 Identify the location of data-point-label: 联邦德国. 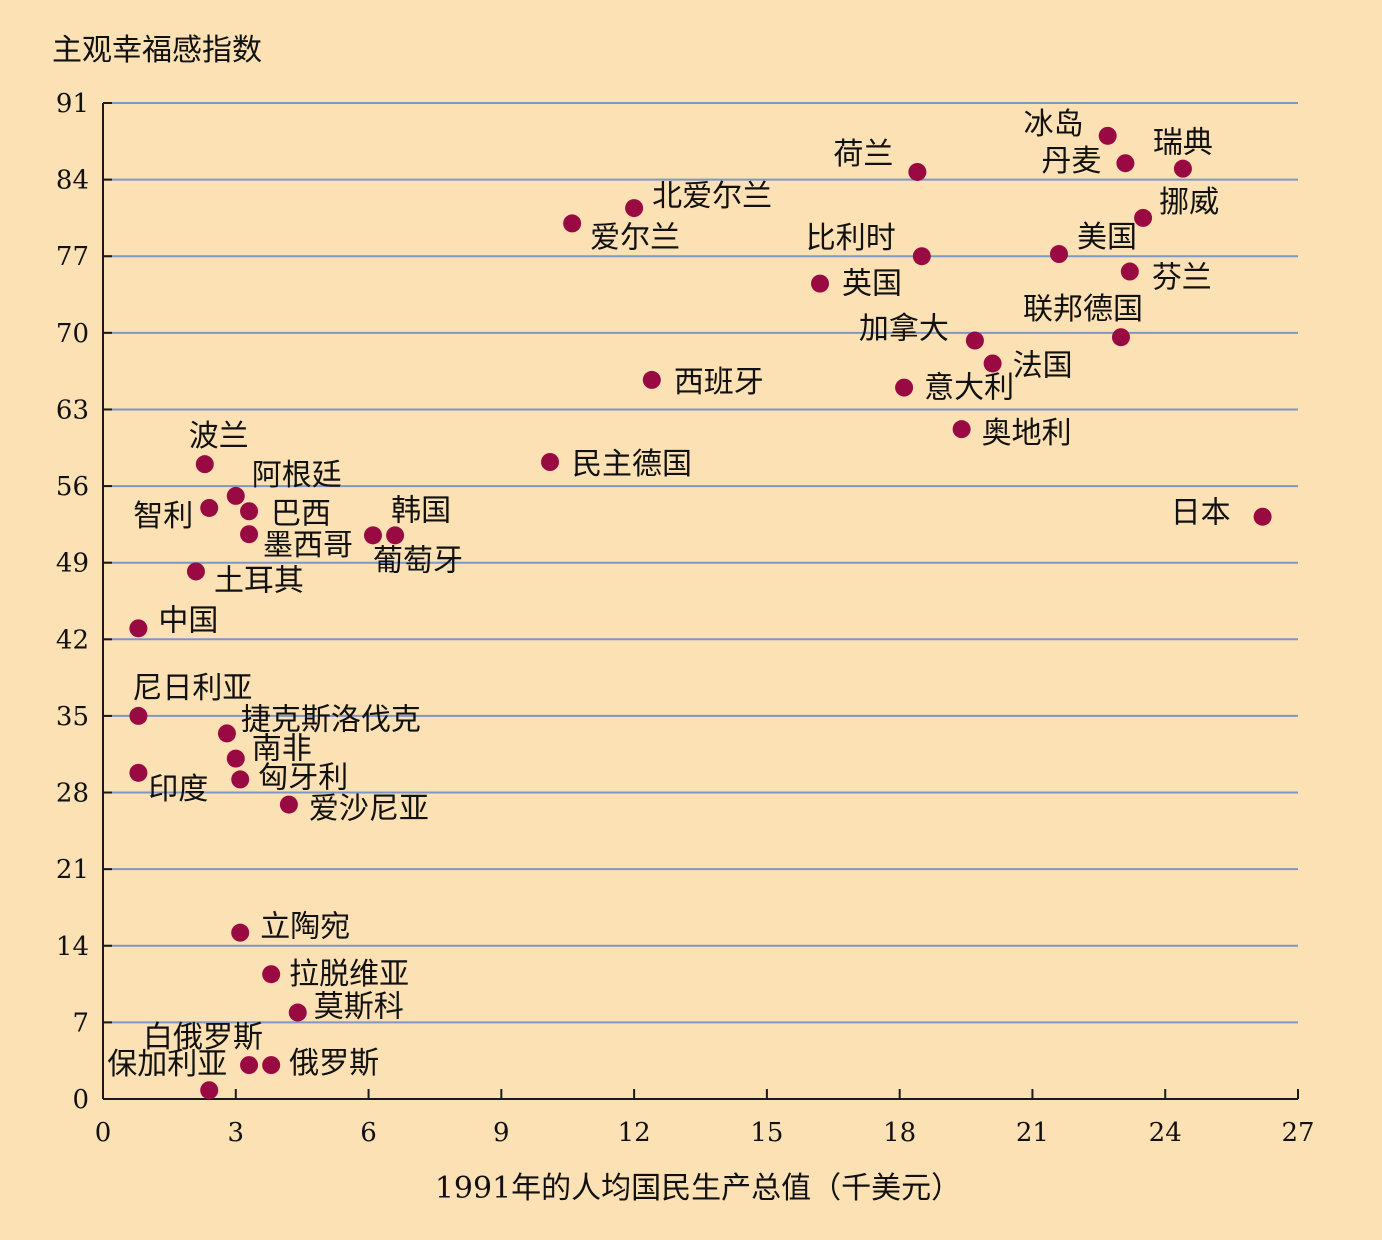
(1083, 309).